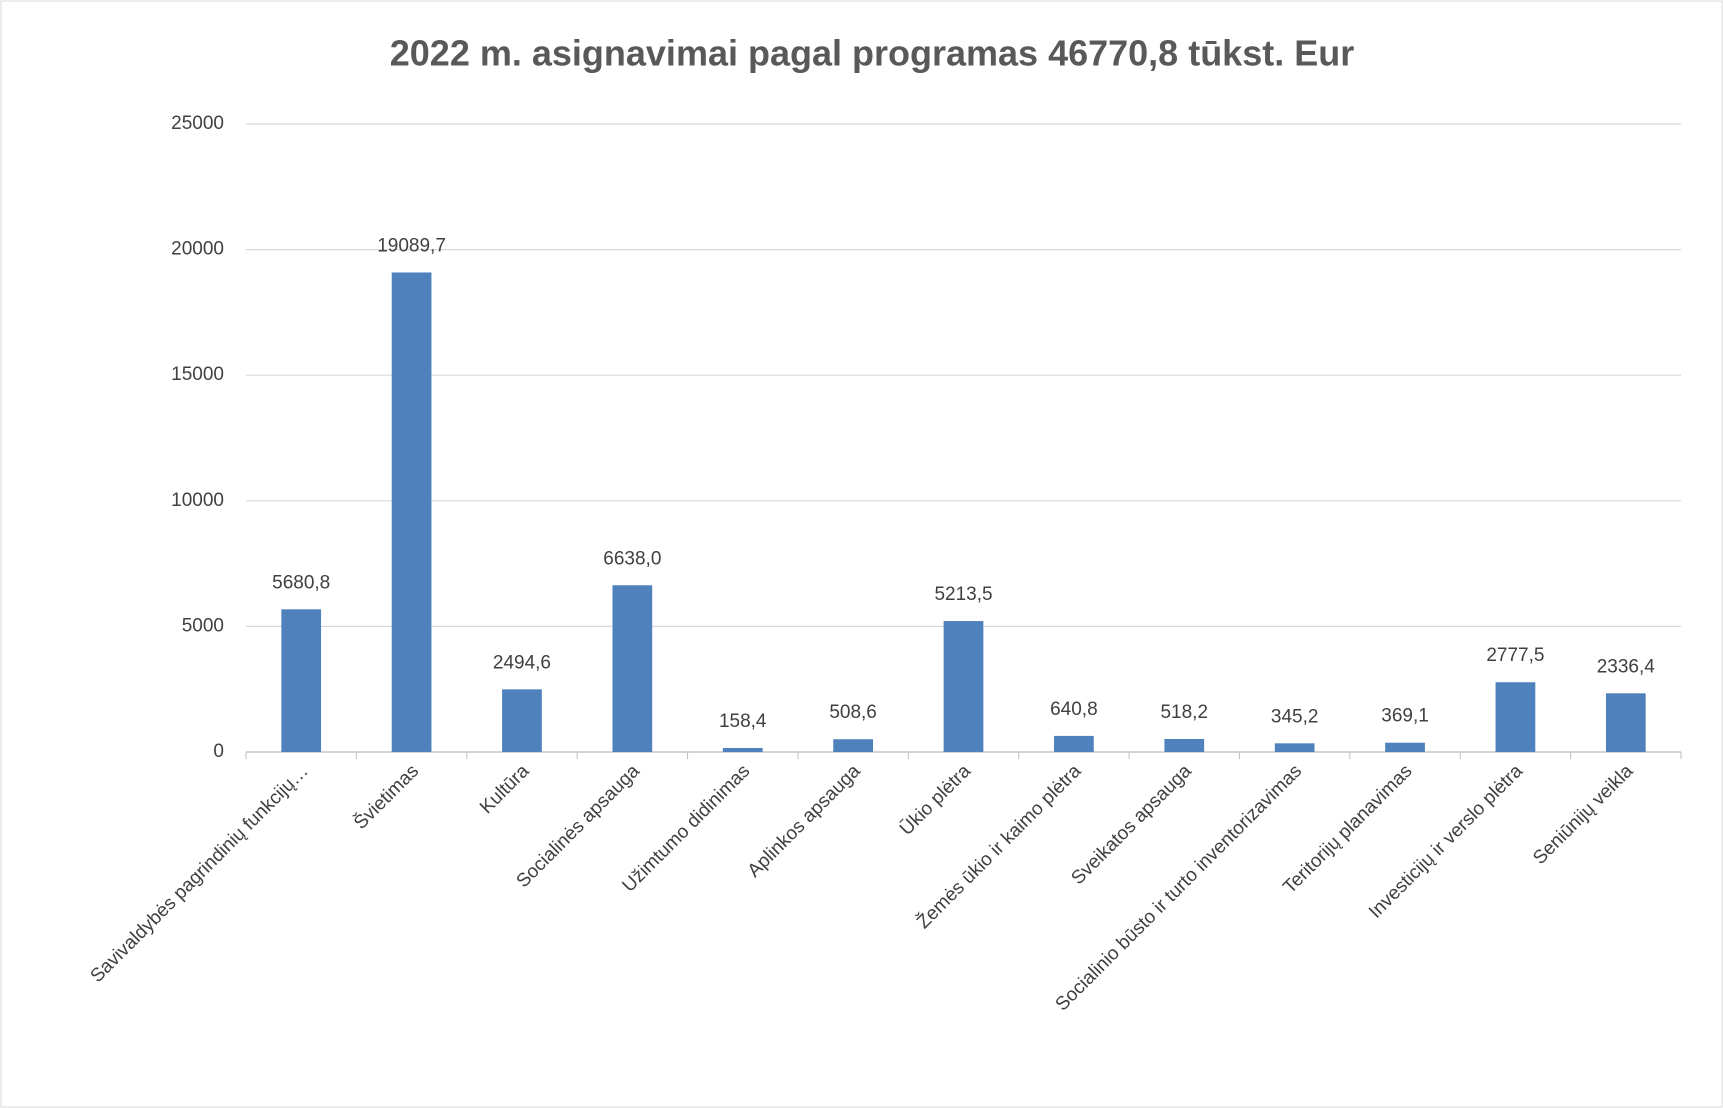 Image resolution: width=1723 pixels, height=1108 pixels. What do you see at coordinates (1295, 716) in the screenshot?
I see `data-label: 345,2` at bounding box center [1295, 716].